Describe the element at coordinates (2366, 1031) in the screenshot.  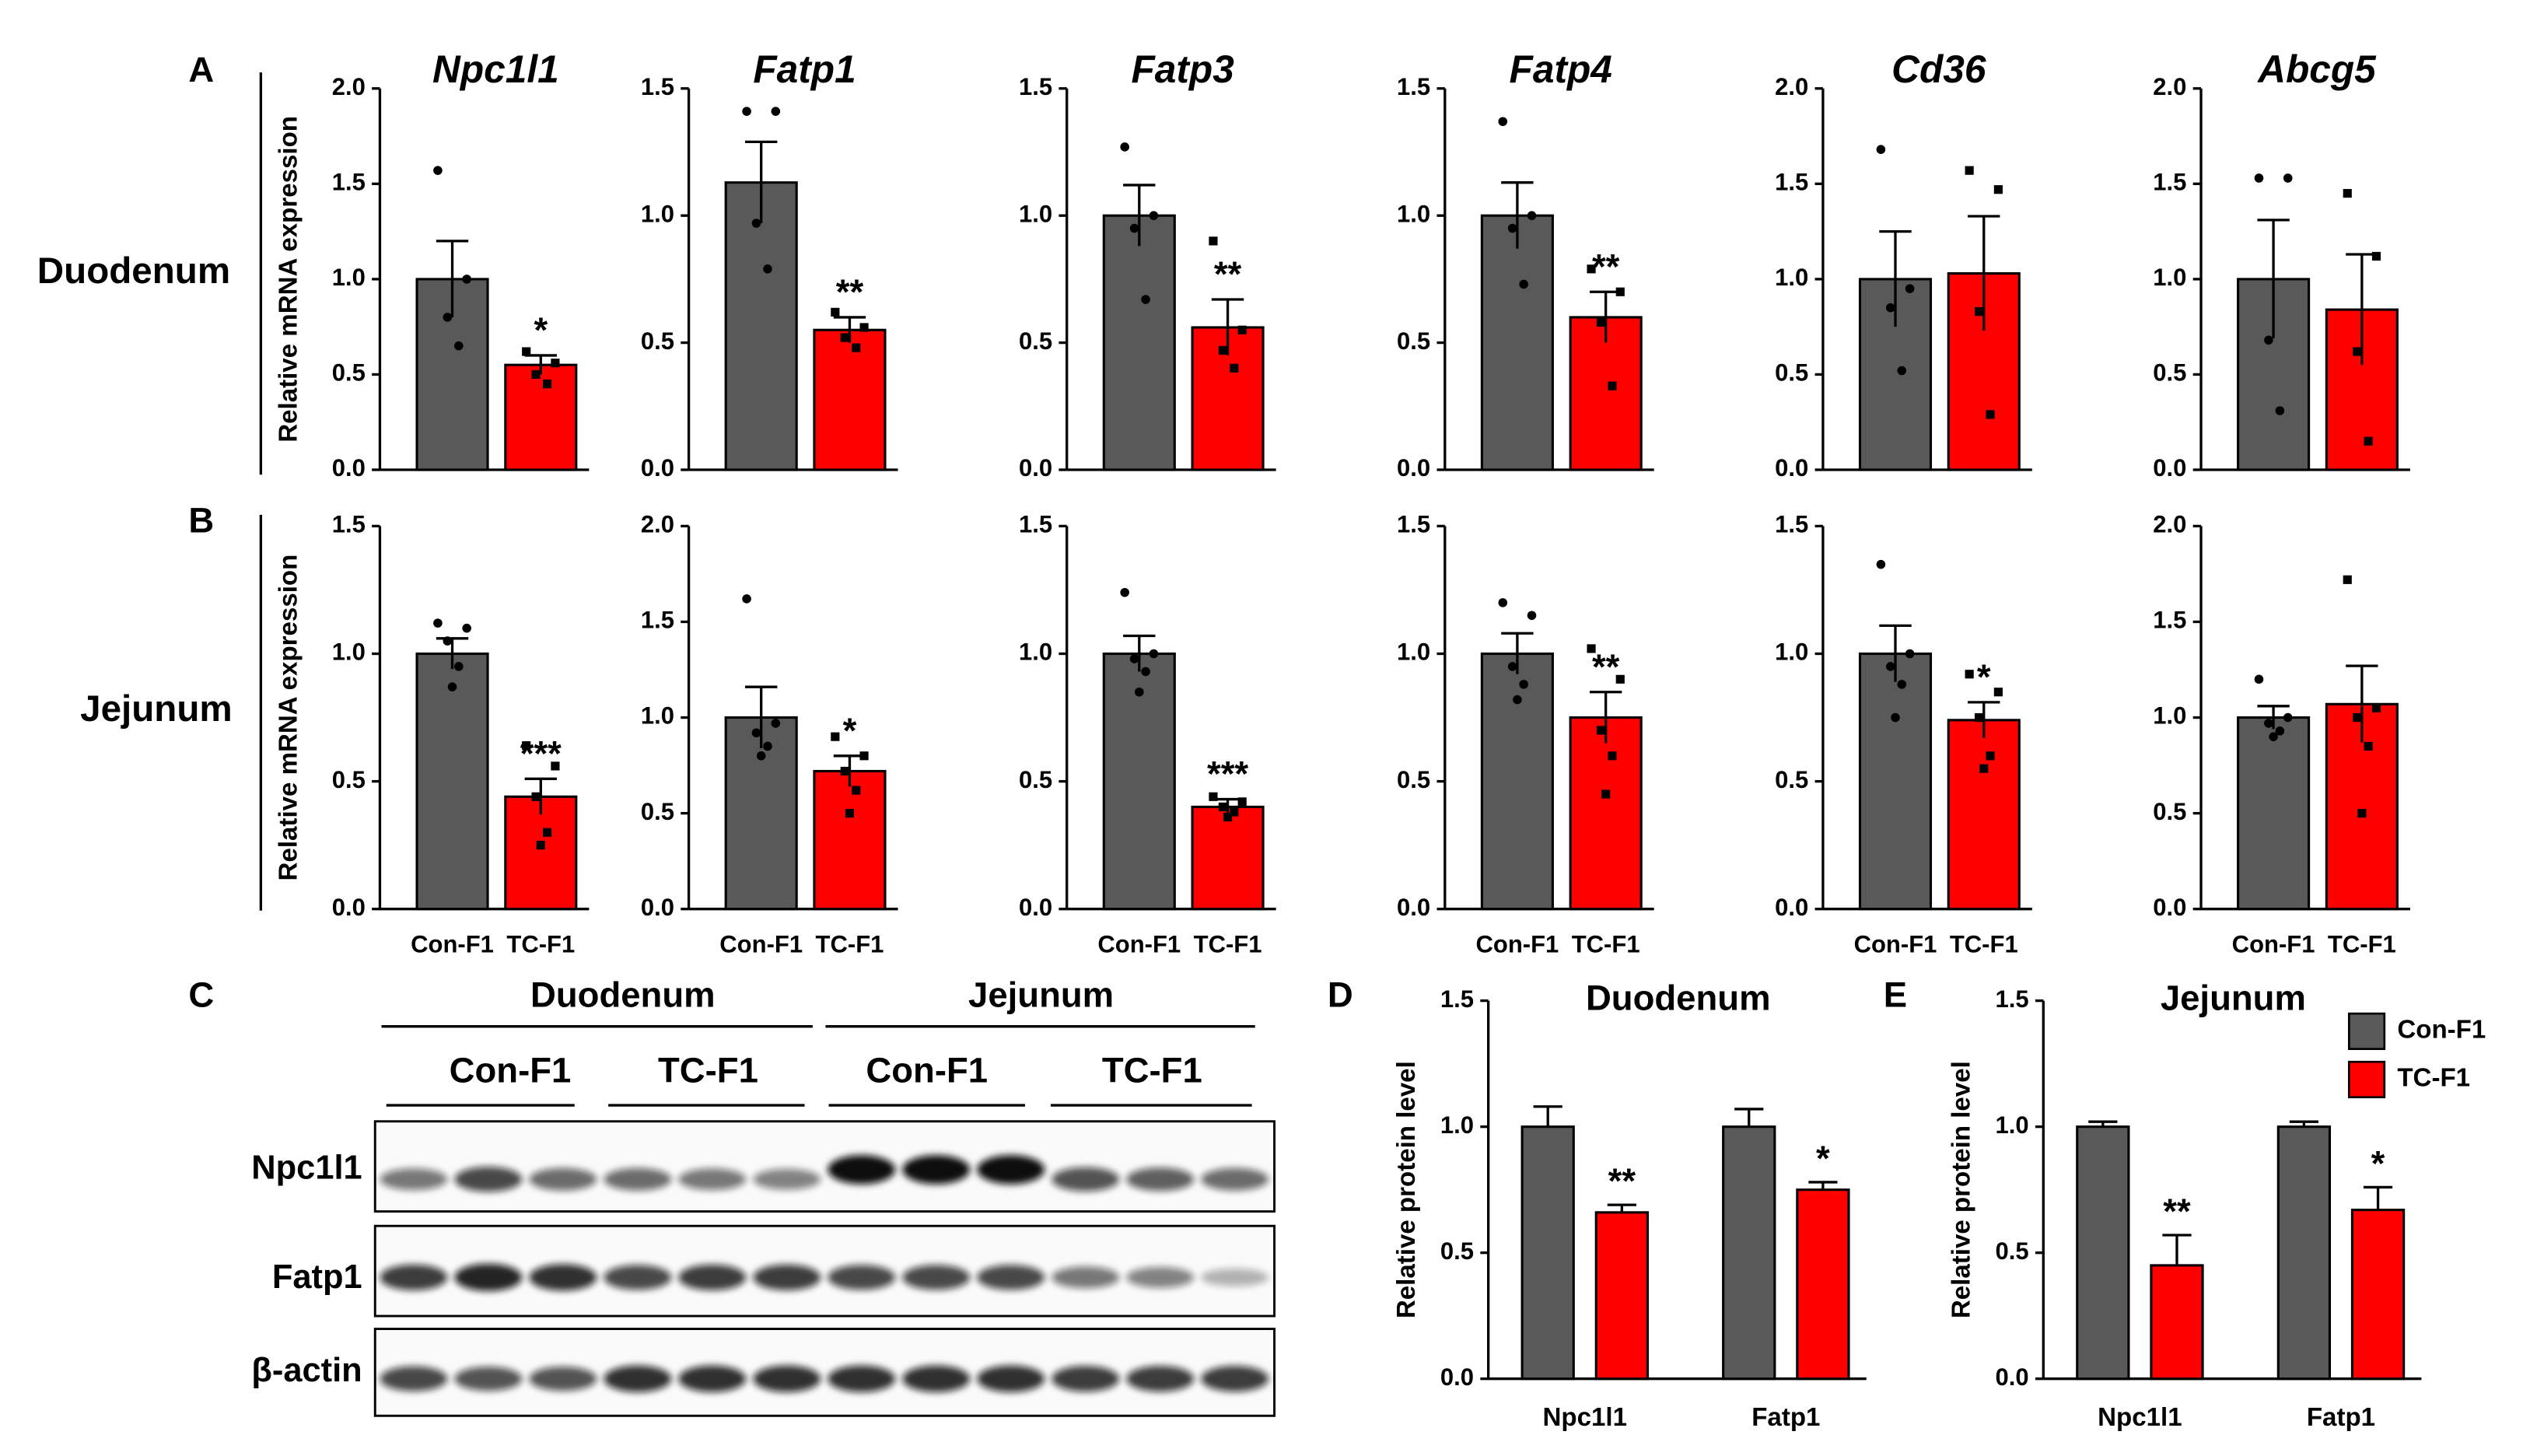
I see `legend-swatch` at that location.